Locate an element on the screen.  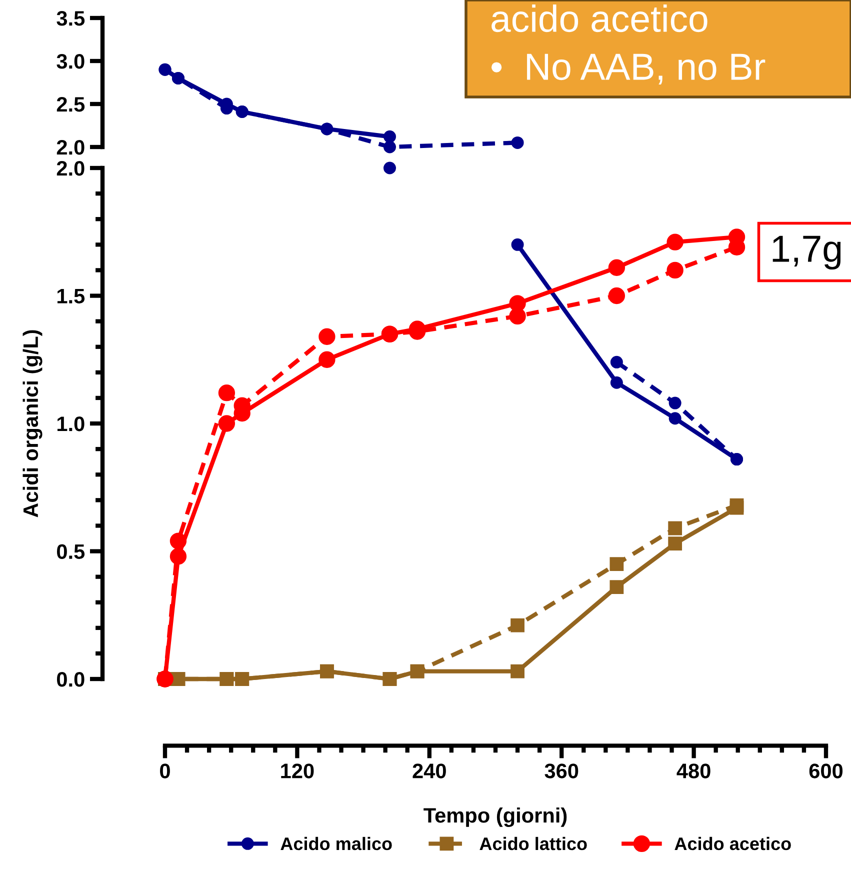
x-tick-label: 0 is located at coordinates (165, 771).